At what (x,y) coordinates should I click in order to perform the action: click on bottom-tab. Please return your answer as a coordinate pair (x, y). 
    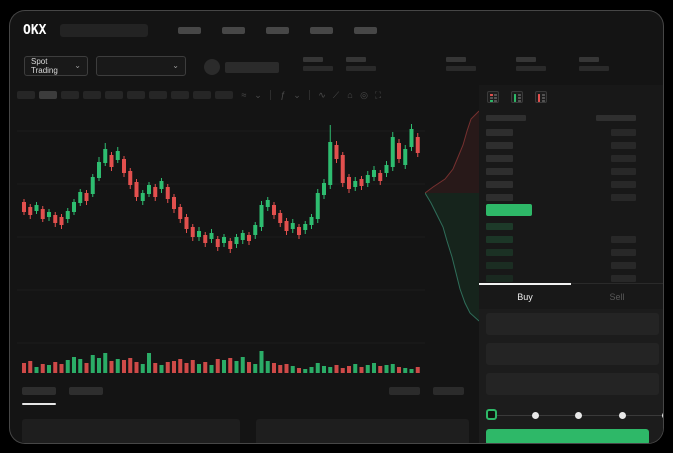
    Looking at the image, I should click on (86, 391).